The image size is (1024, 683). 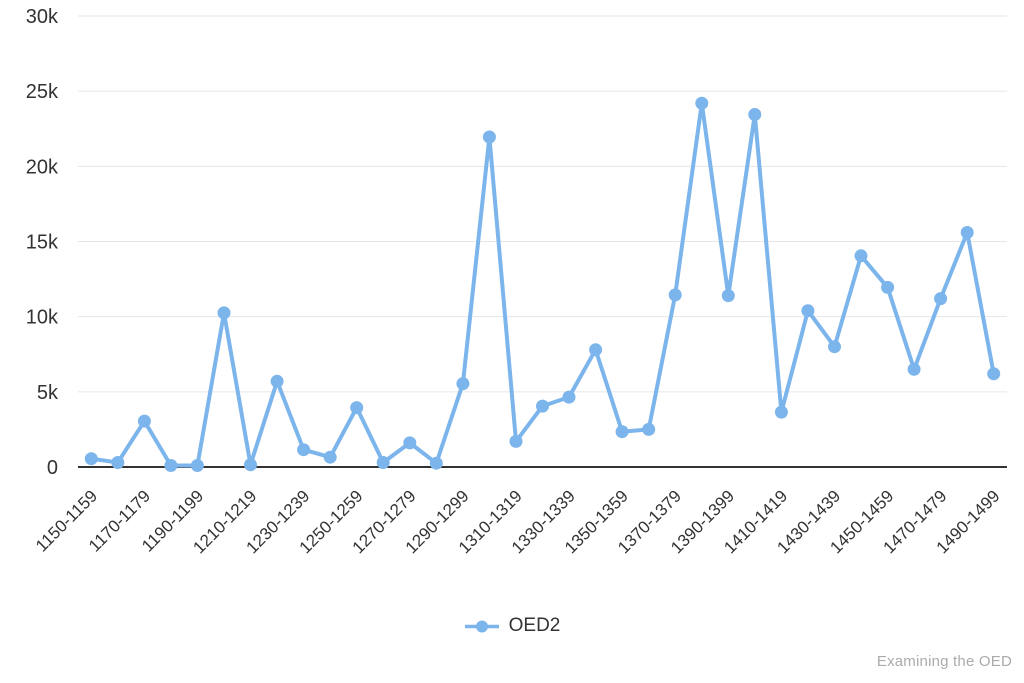 What do you see at coordinates (42, 243) in the screenshot?
I see `y-tick-label: 15k` at bounding box center [42, 243].